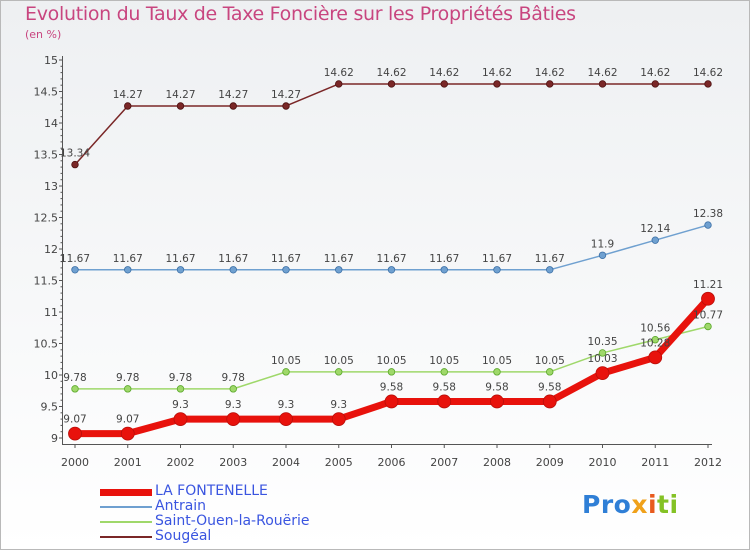  Describe the element at coordinates (603, 462) in the screenshot. I see `x-tick-label: 2010` at that location.